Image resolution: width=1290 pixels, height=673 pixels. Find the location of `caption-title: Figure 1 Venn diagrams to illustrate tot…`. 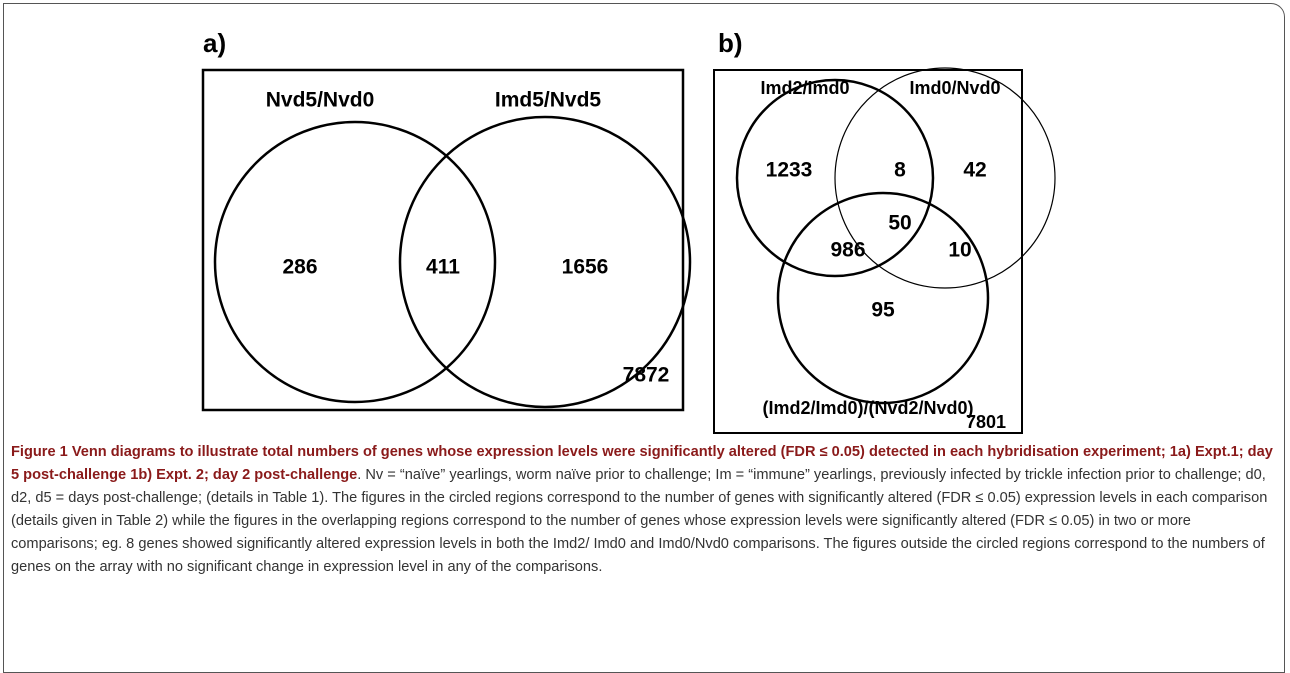

caption-title: Figure 1 Venn diagrams to illustrate tot… is located at coordinates (642, 463).